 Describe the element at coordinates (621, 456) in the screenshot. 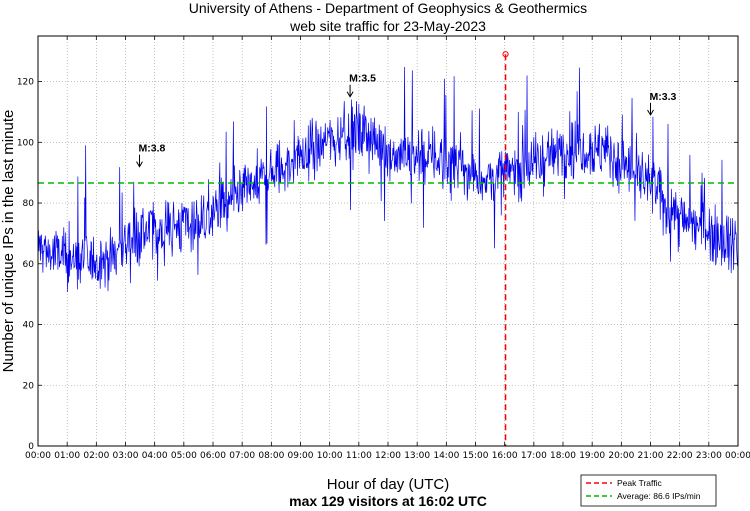

I see `x-tick-label: 20:00` at that location.